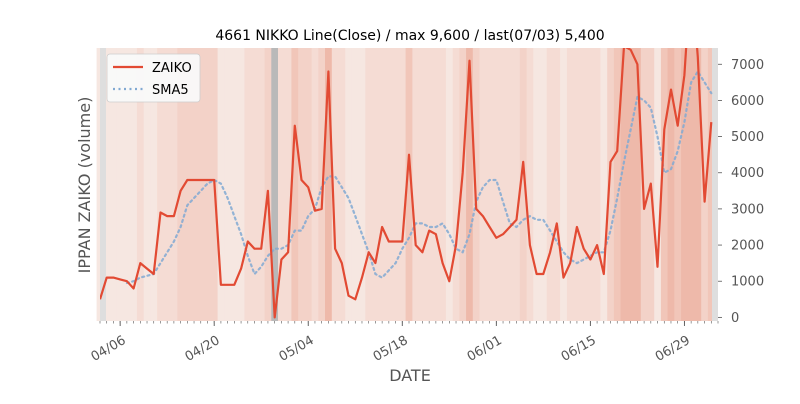 The height and width of the screenshot is (404, 800). Describe the element at coordinates (747, 209) in the screenshot. I see `y-tick-label: 3000` at that location.